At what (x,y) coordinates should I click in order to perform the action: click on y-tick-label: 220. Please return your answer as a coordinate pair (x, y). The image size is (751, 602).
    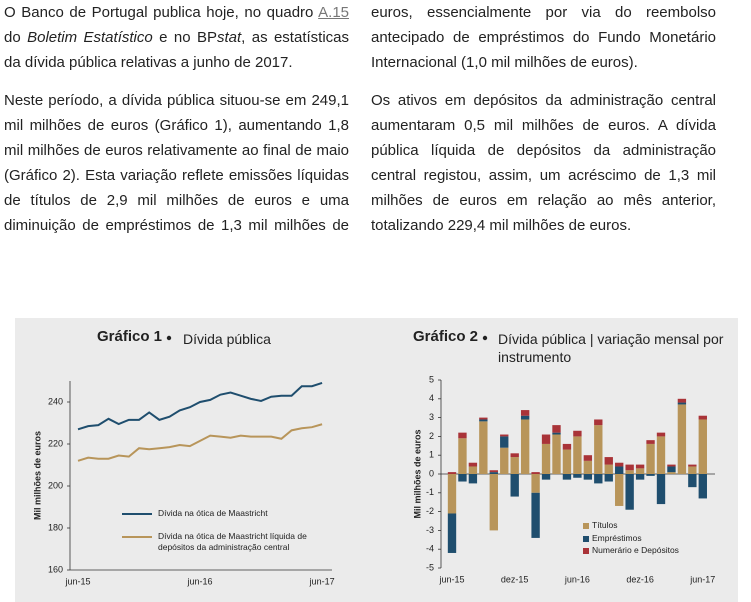
    Looking at the image, I should click on (55, 443).